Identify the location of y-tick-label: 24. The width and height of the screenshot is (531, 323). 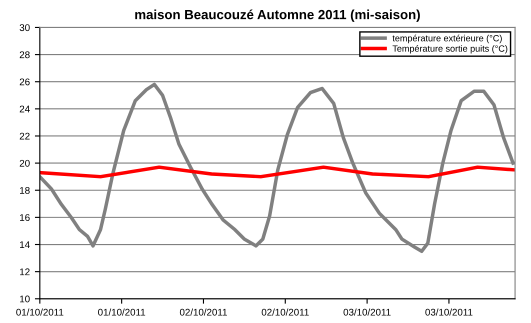
(25, 109).